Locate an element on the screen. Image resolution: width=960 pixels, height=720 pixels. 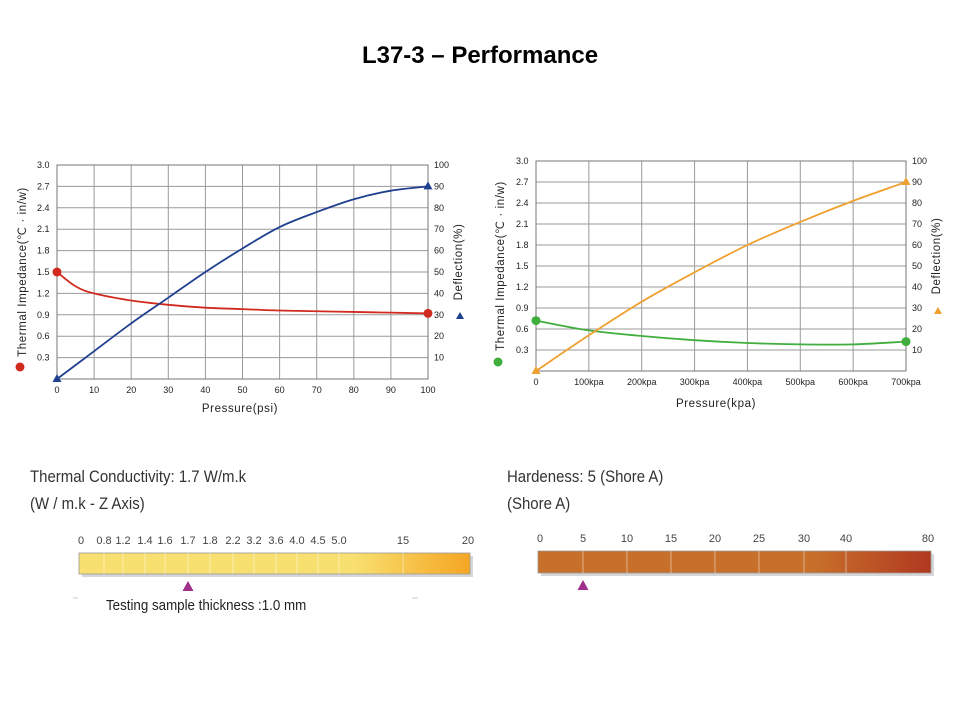
x-tick-label: 200kpa is located at coordinates (642, 382).